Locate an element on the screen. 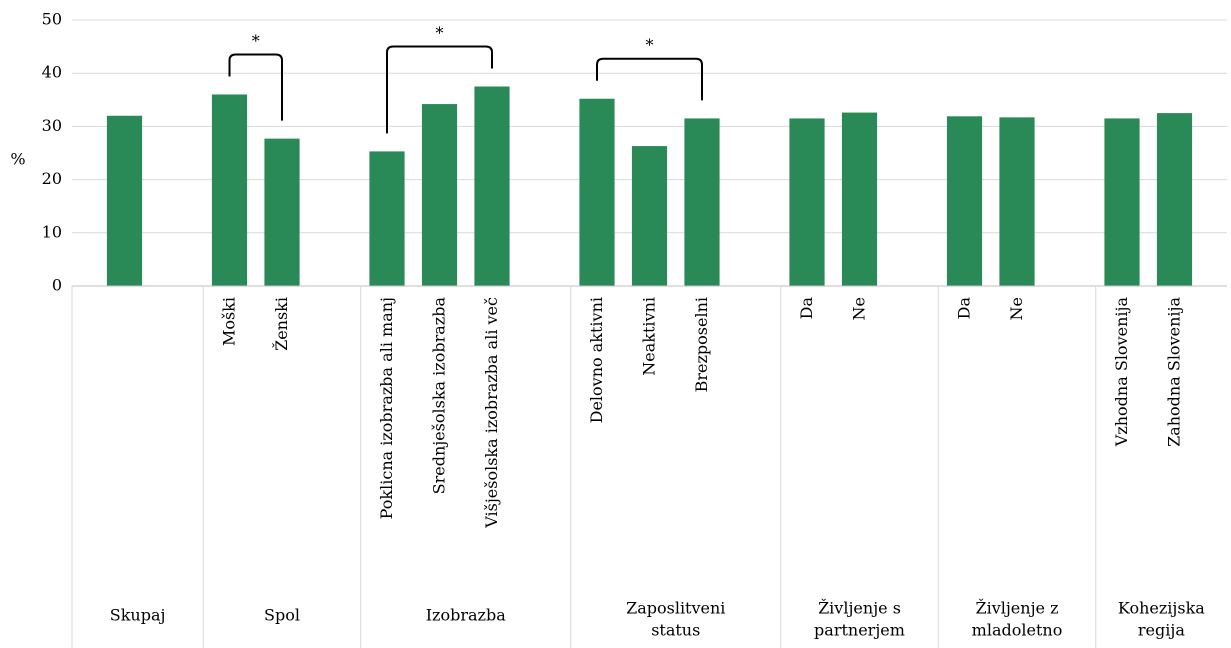 This screenshot has width=1231, height=648. group-label: partnerjem is located at coordinates (859, 630).